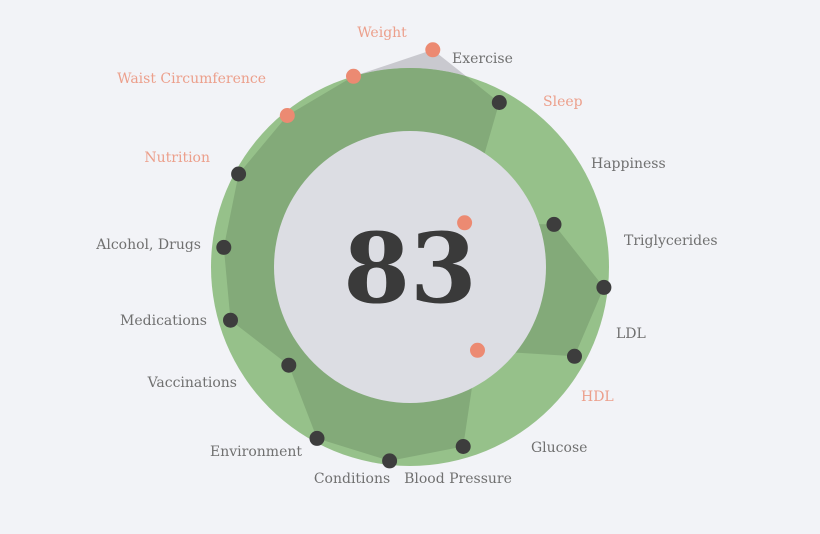 Image resolution: width=820 pixels, height=534 pixels. I want to click on metric-point-conditions, so click(317, 438).